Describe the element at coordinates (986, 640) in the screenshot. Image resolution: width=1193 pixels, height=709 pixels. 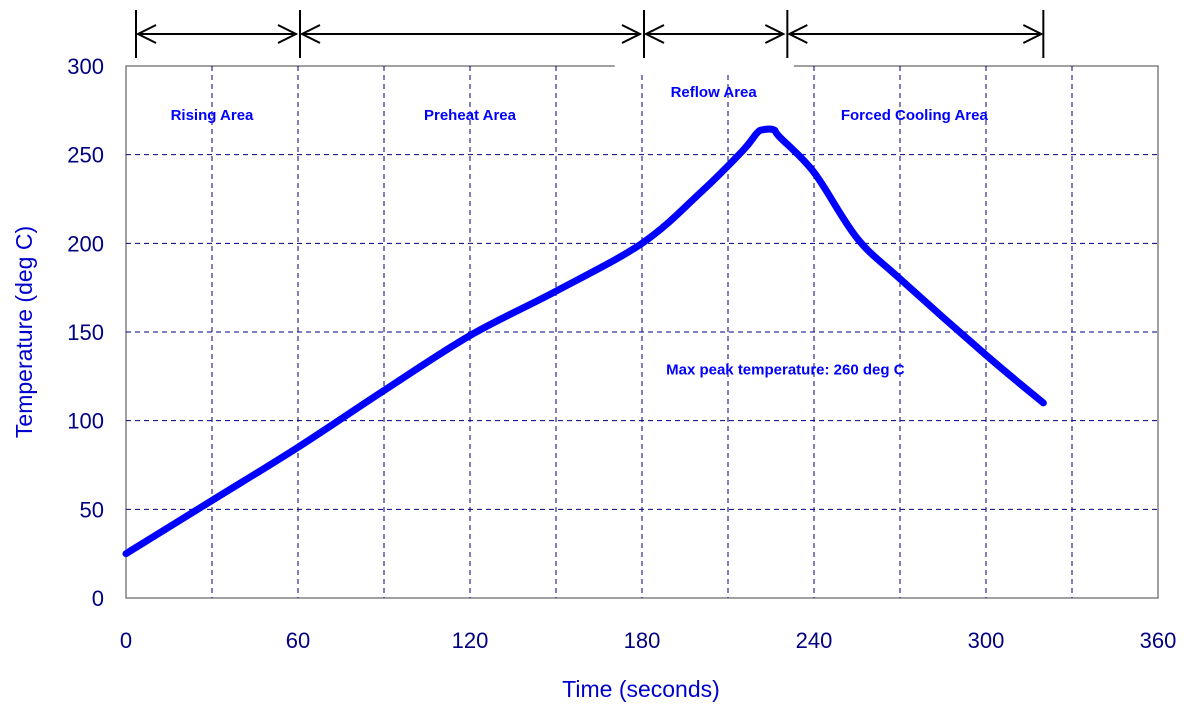
I see `x-tick-label: 300` at that location.